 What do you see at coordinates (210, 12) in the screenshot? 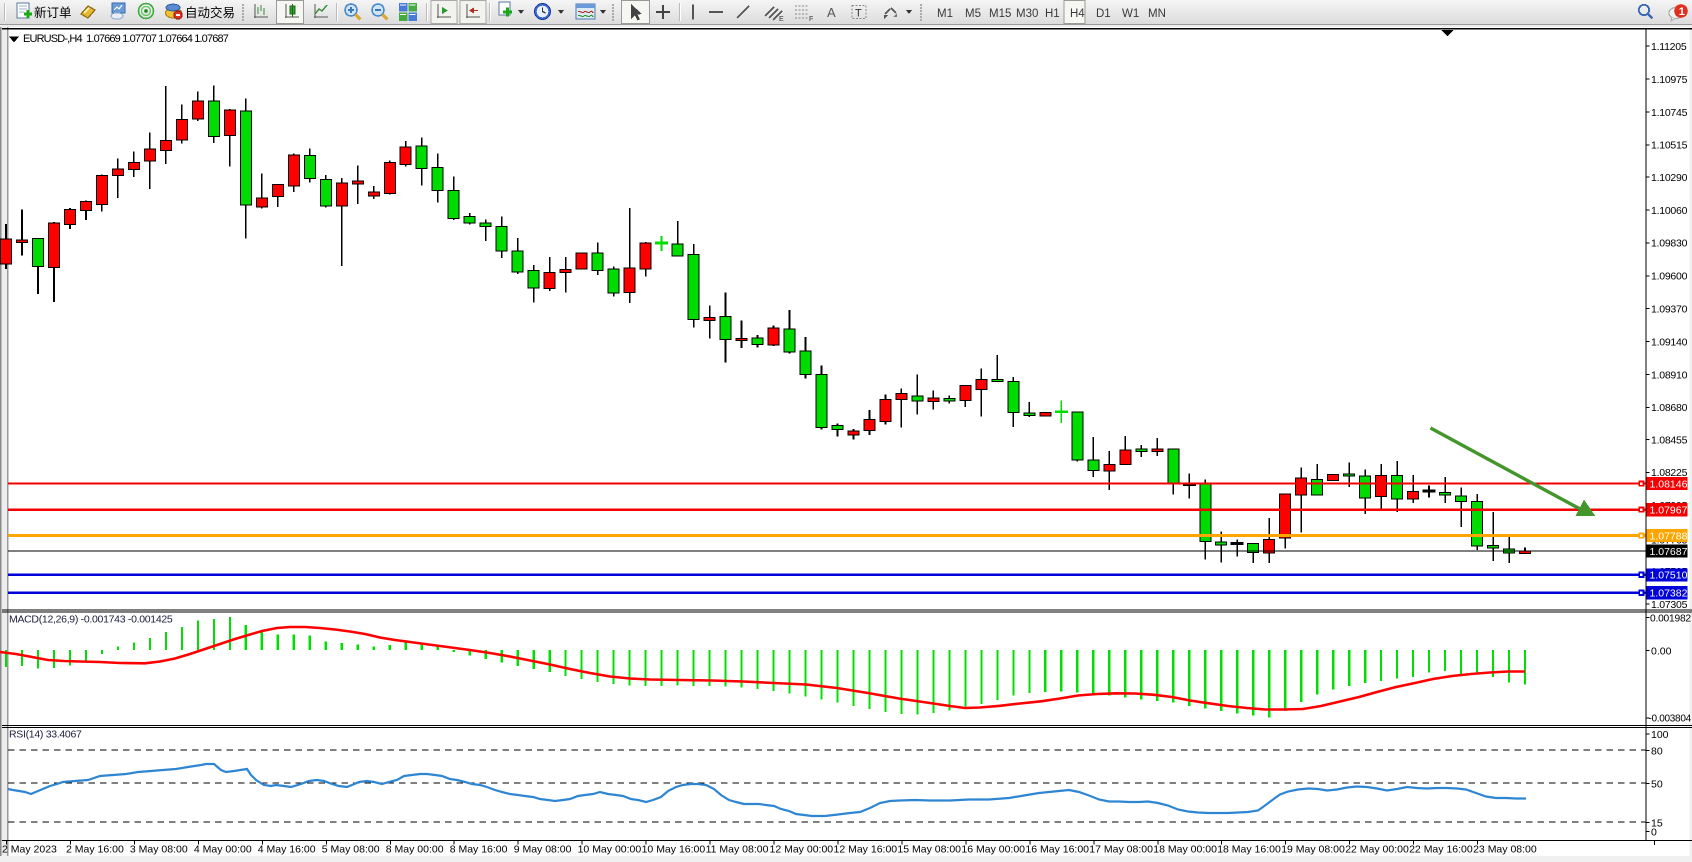
I see `svg-text: 自动交易` at bounding box center [210, 12].